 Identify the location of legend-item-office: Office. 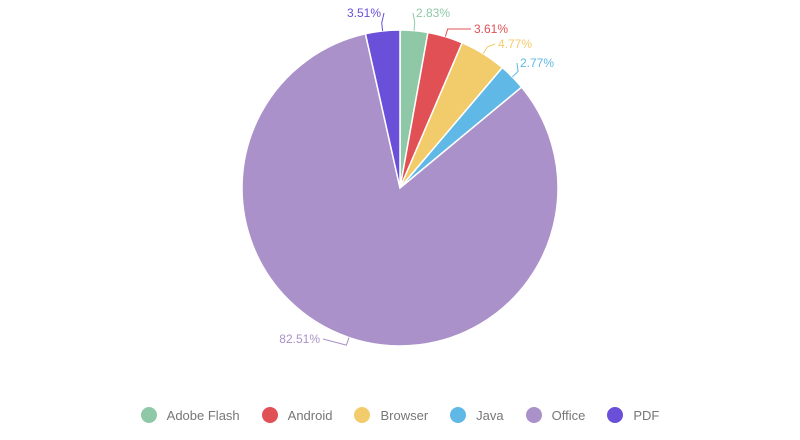
(555, 415).